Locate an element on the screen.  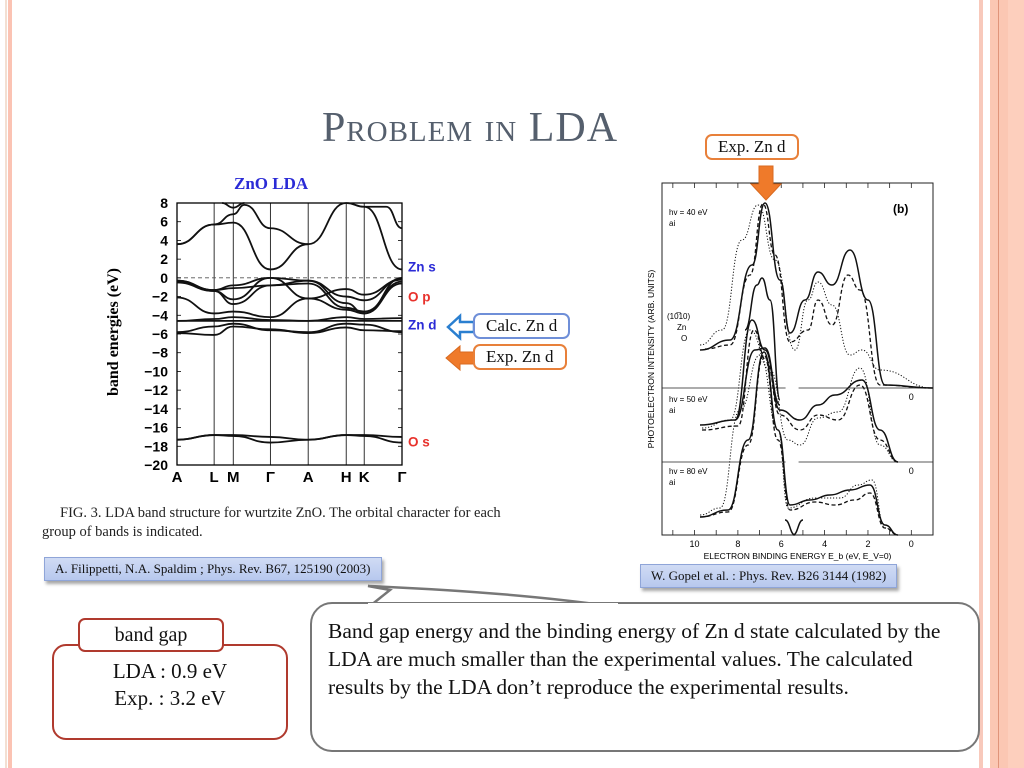
band-gap-box is located at coordinates (170, 692).